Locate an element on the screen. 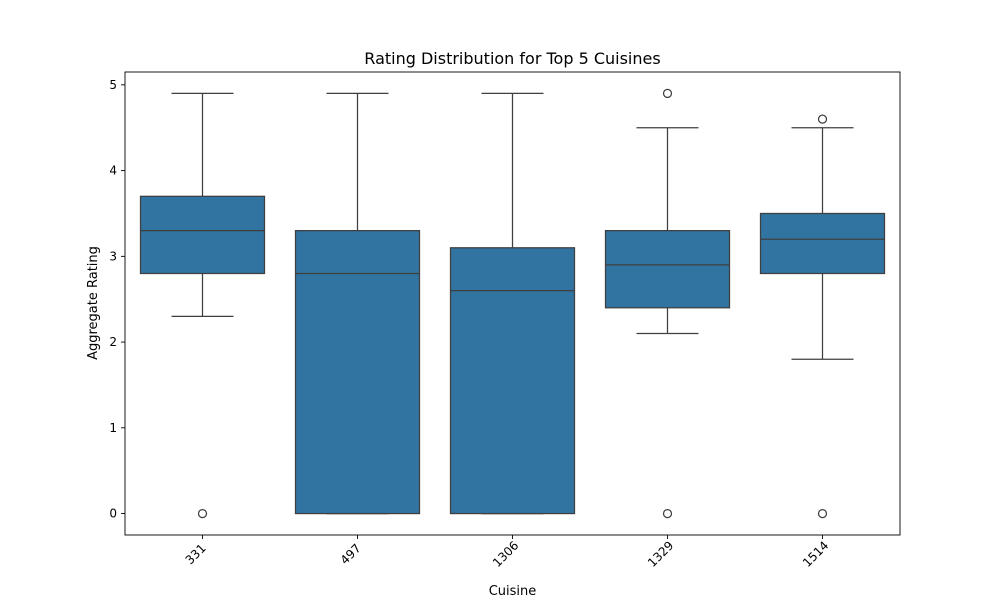  x-tick-label-497: 497 is located at coordinates (351, 554).